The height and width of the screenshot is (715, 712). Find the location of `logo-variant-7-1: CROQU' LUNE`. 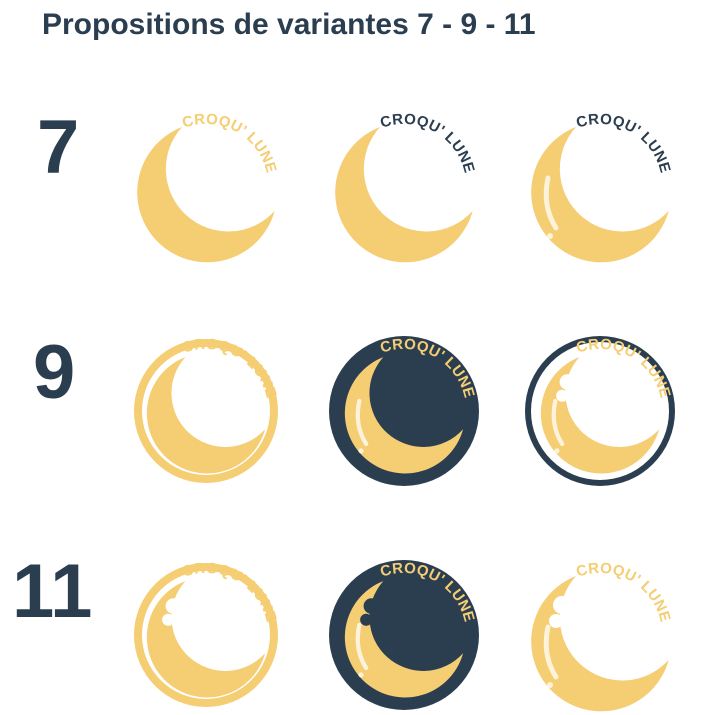

logo-variant-7-1: CROQU' LUNE is located at coordinates (206, 186).